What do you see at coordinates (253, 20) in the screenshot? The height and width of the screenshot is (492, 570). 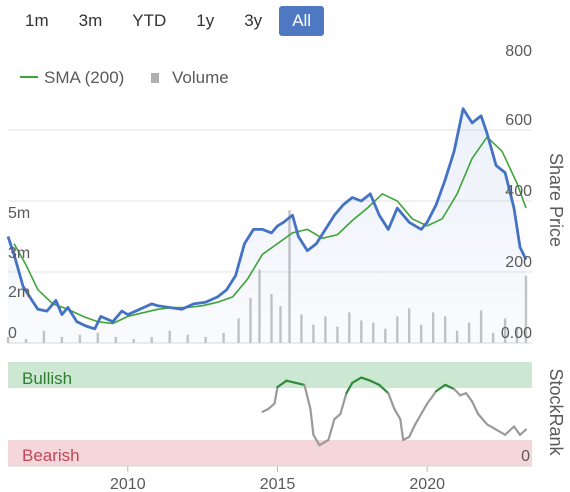 I see `range-tab-3y: 3y` at bounding box center [253, 20].